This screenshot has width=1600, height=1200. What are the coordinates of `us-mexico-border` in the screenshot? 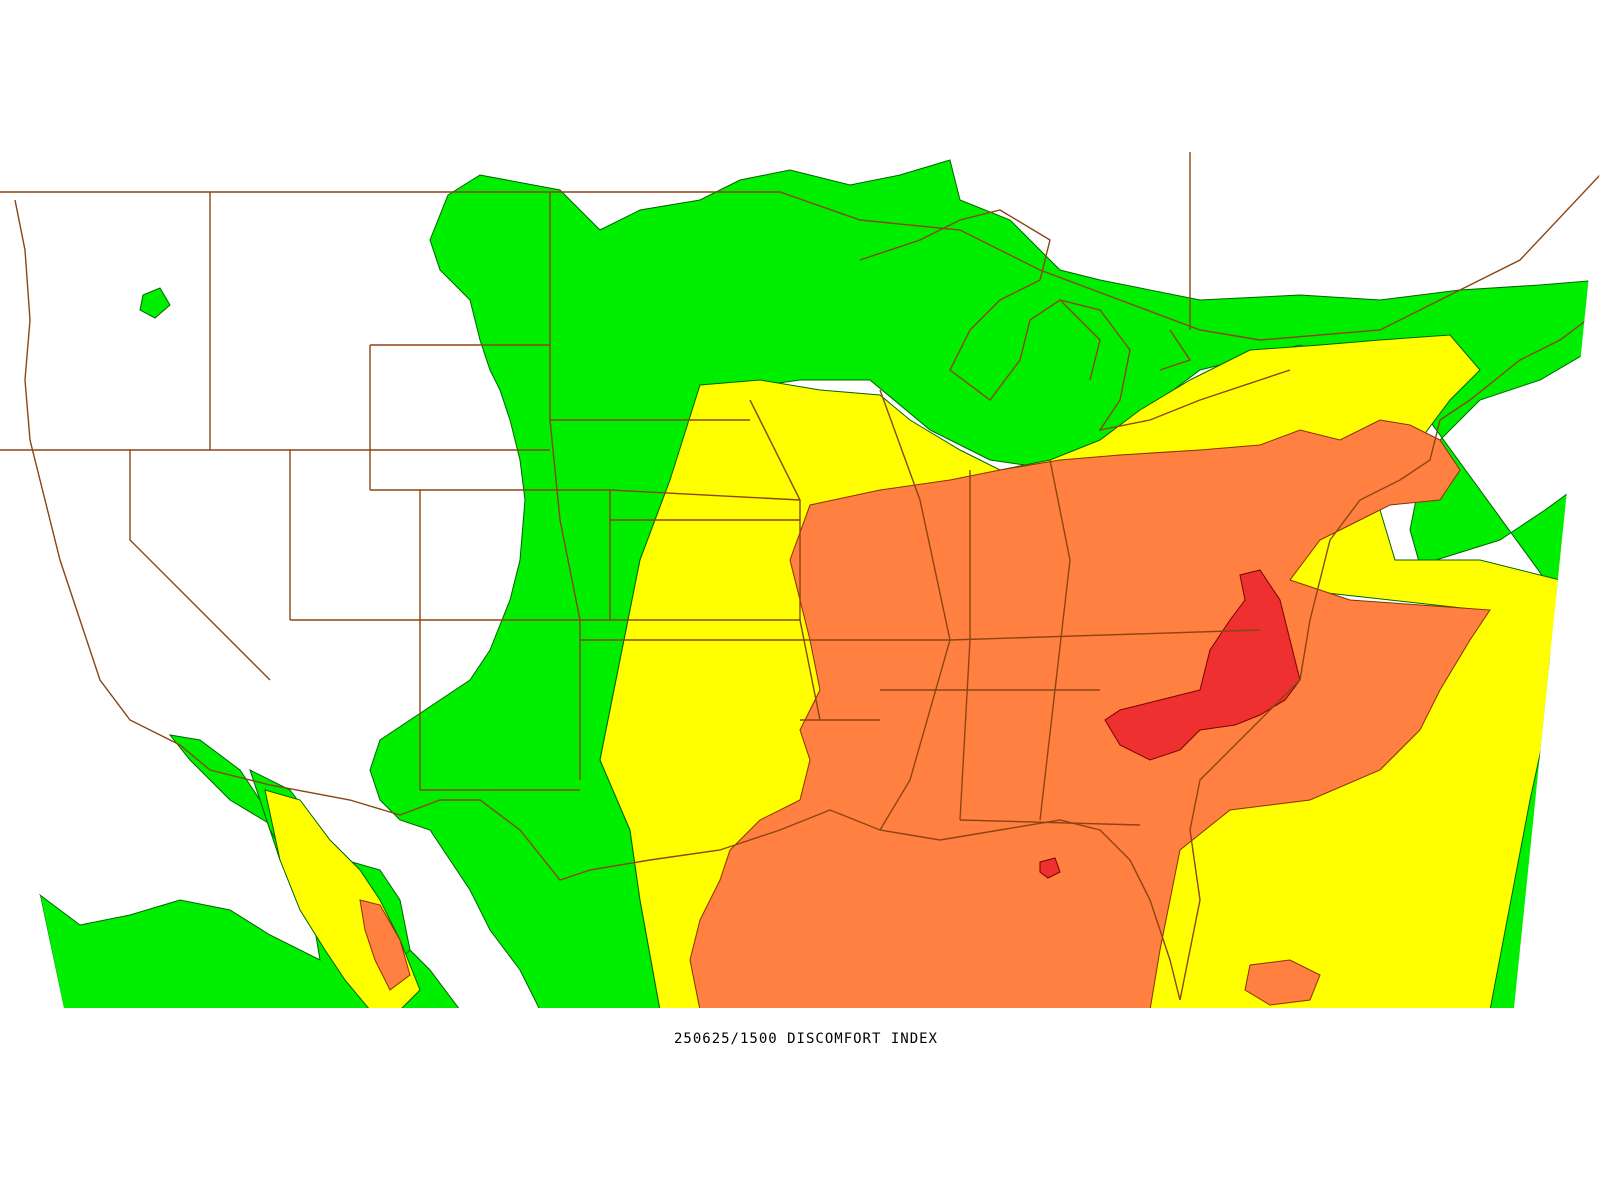 It's located at (400, 825).